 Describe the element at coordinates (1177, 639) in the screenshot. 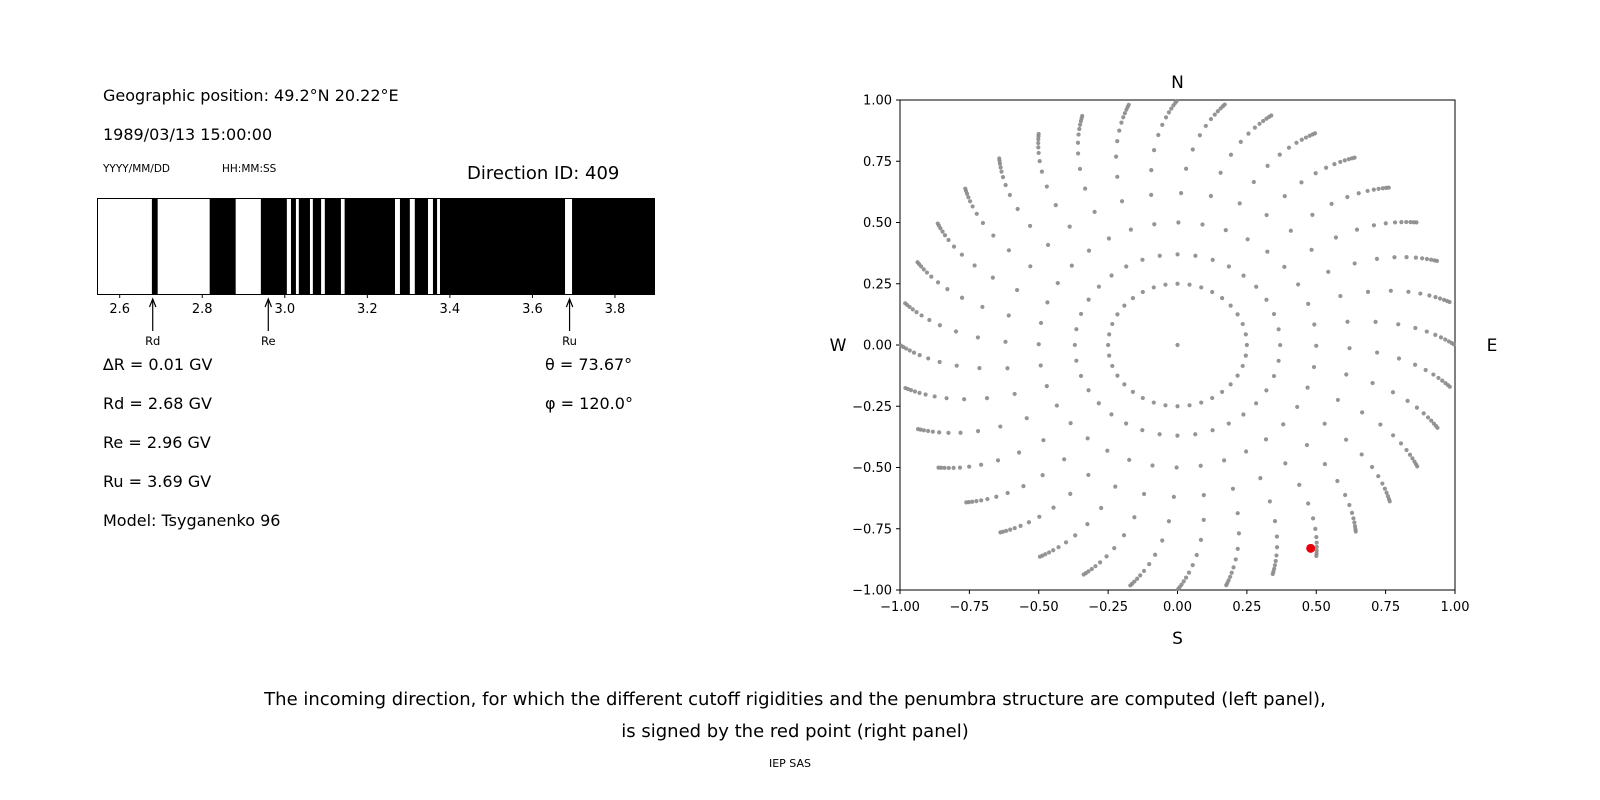

I see `svg-text: S` at that location.